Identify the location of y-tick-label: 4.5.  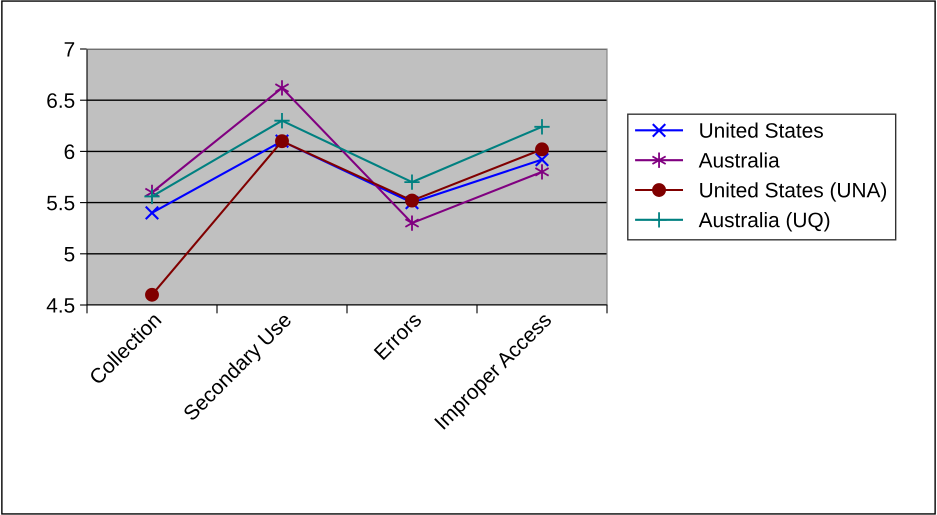
(60, 305).